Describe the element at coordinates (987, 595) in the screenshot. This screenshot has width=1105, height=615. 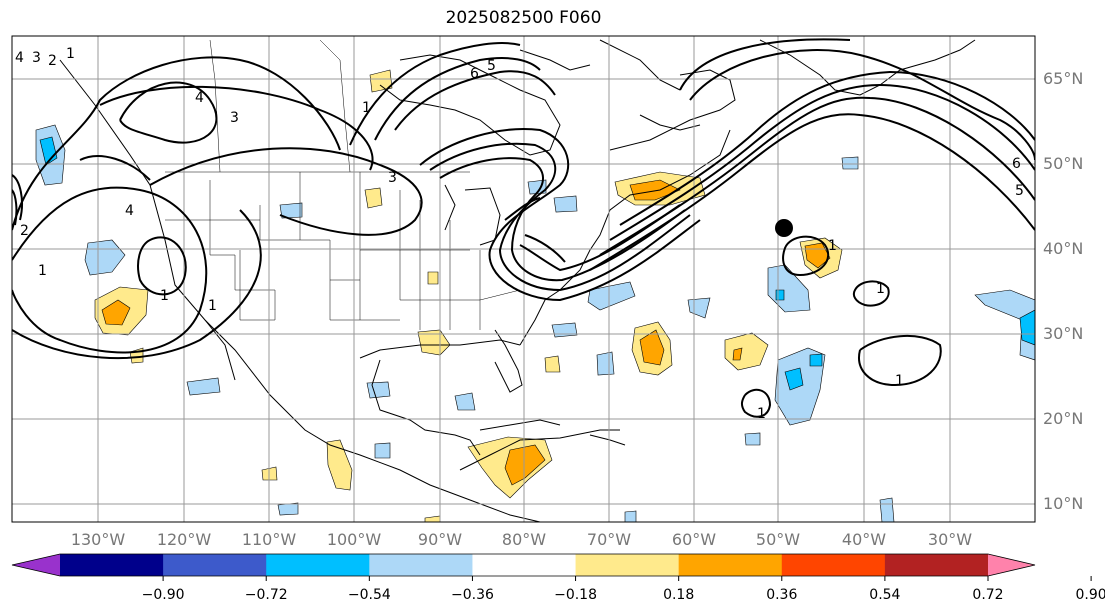
I see `colorbar-tick-label: 0.72` at that location.